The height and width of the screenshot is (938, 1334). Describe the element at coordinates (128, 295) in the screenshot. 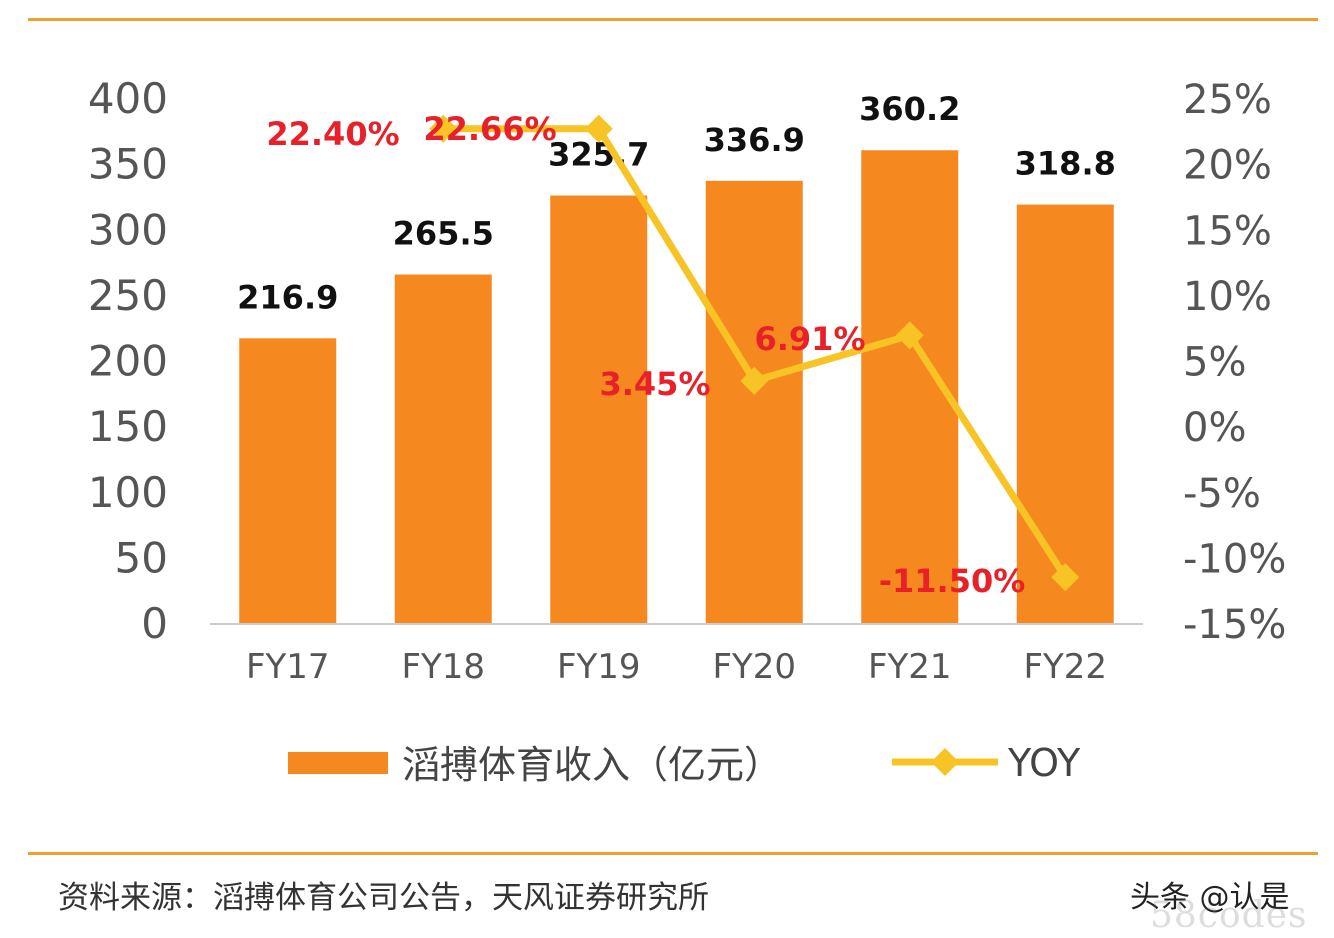

I see `y-tick-label: 250` at that location.